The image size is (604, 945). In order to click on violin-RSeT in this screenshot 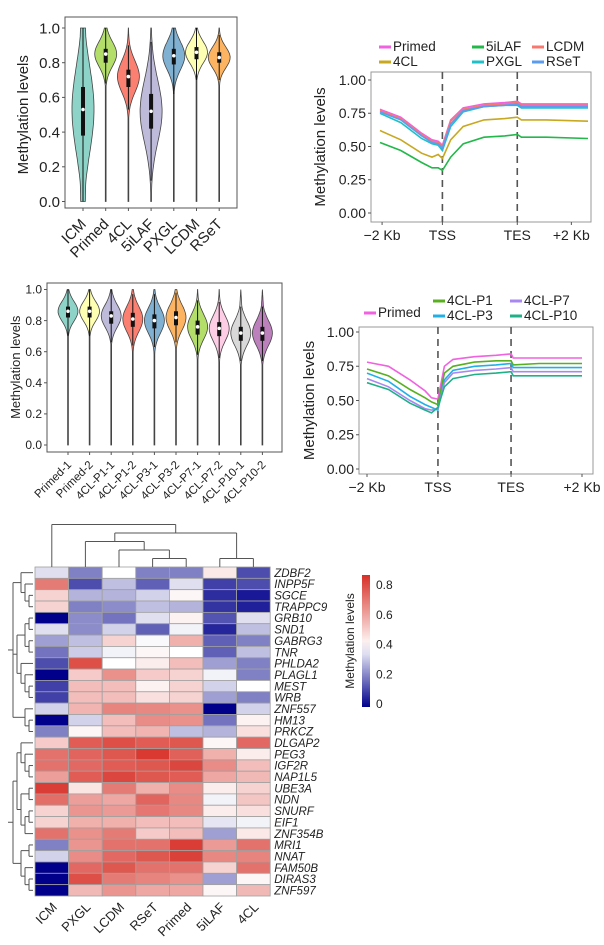, I will do `click(219, 114)`.